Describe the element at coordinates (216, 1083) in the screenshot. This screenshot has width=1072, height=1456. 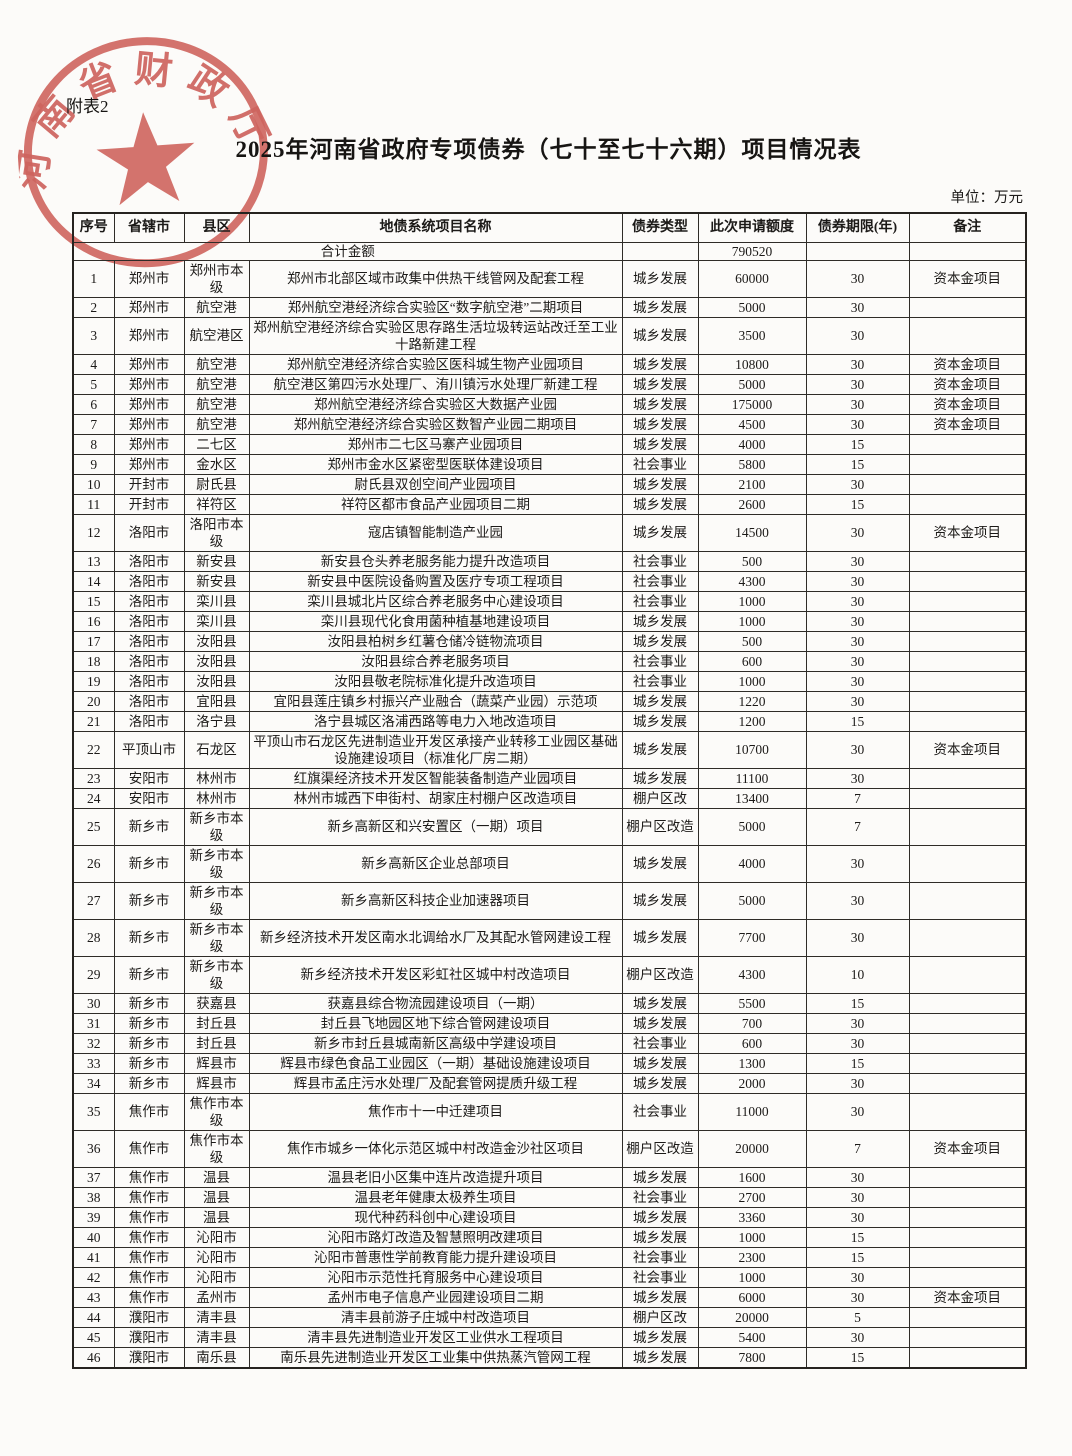
I see `cell-县区: 辉县市` at that location.